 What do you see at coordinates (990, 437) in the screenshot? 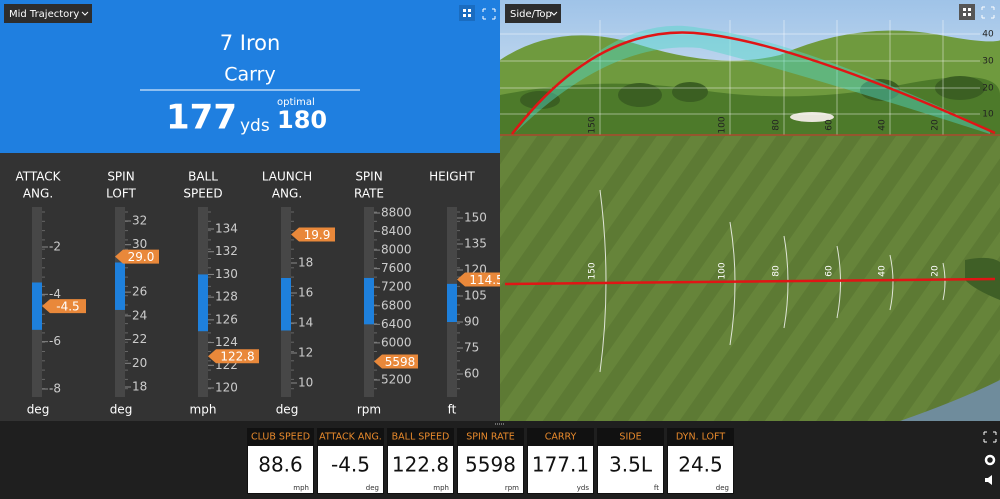
I see `fullscreen-button` at bounding box center [990, 437].